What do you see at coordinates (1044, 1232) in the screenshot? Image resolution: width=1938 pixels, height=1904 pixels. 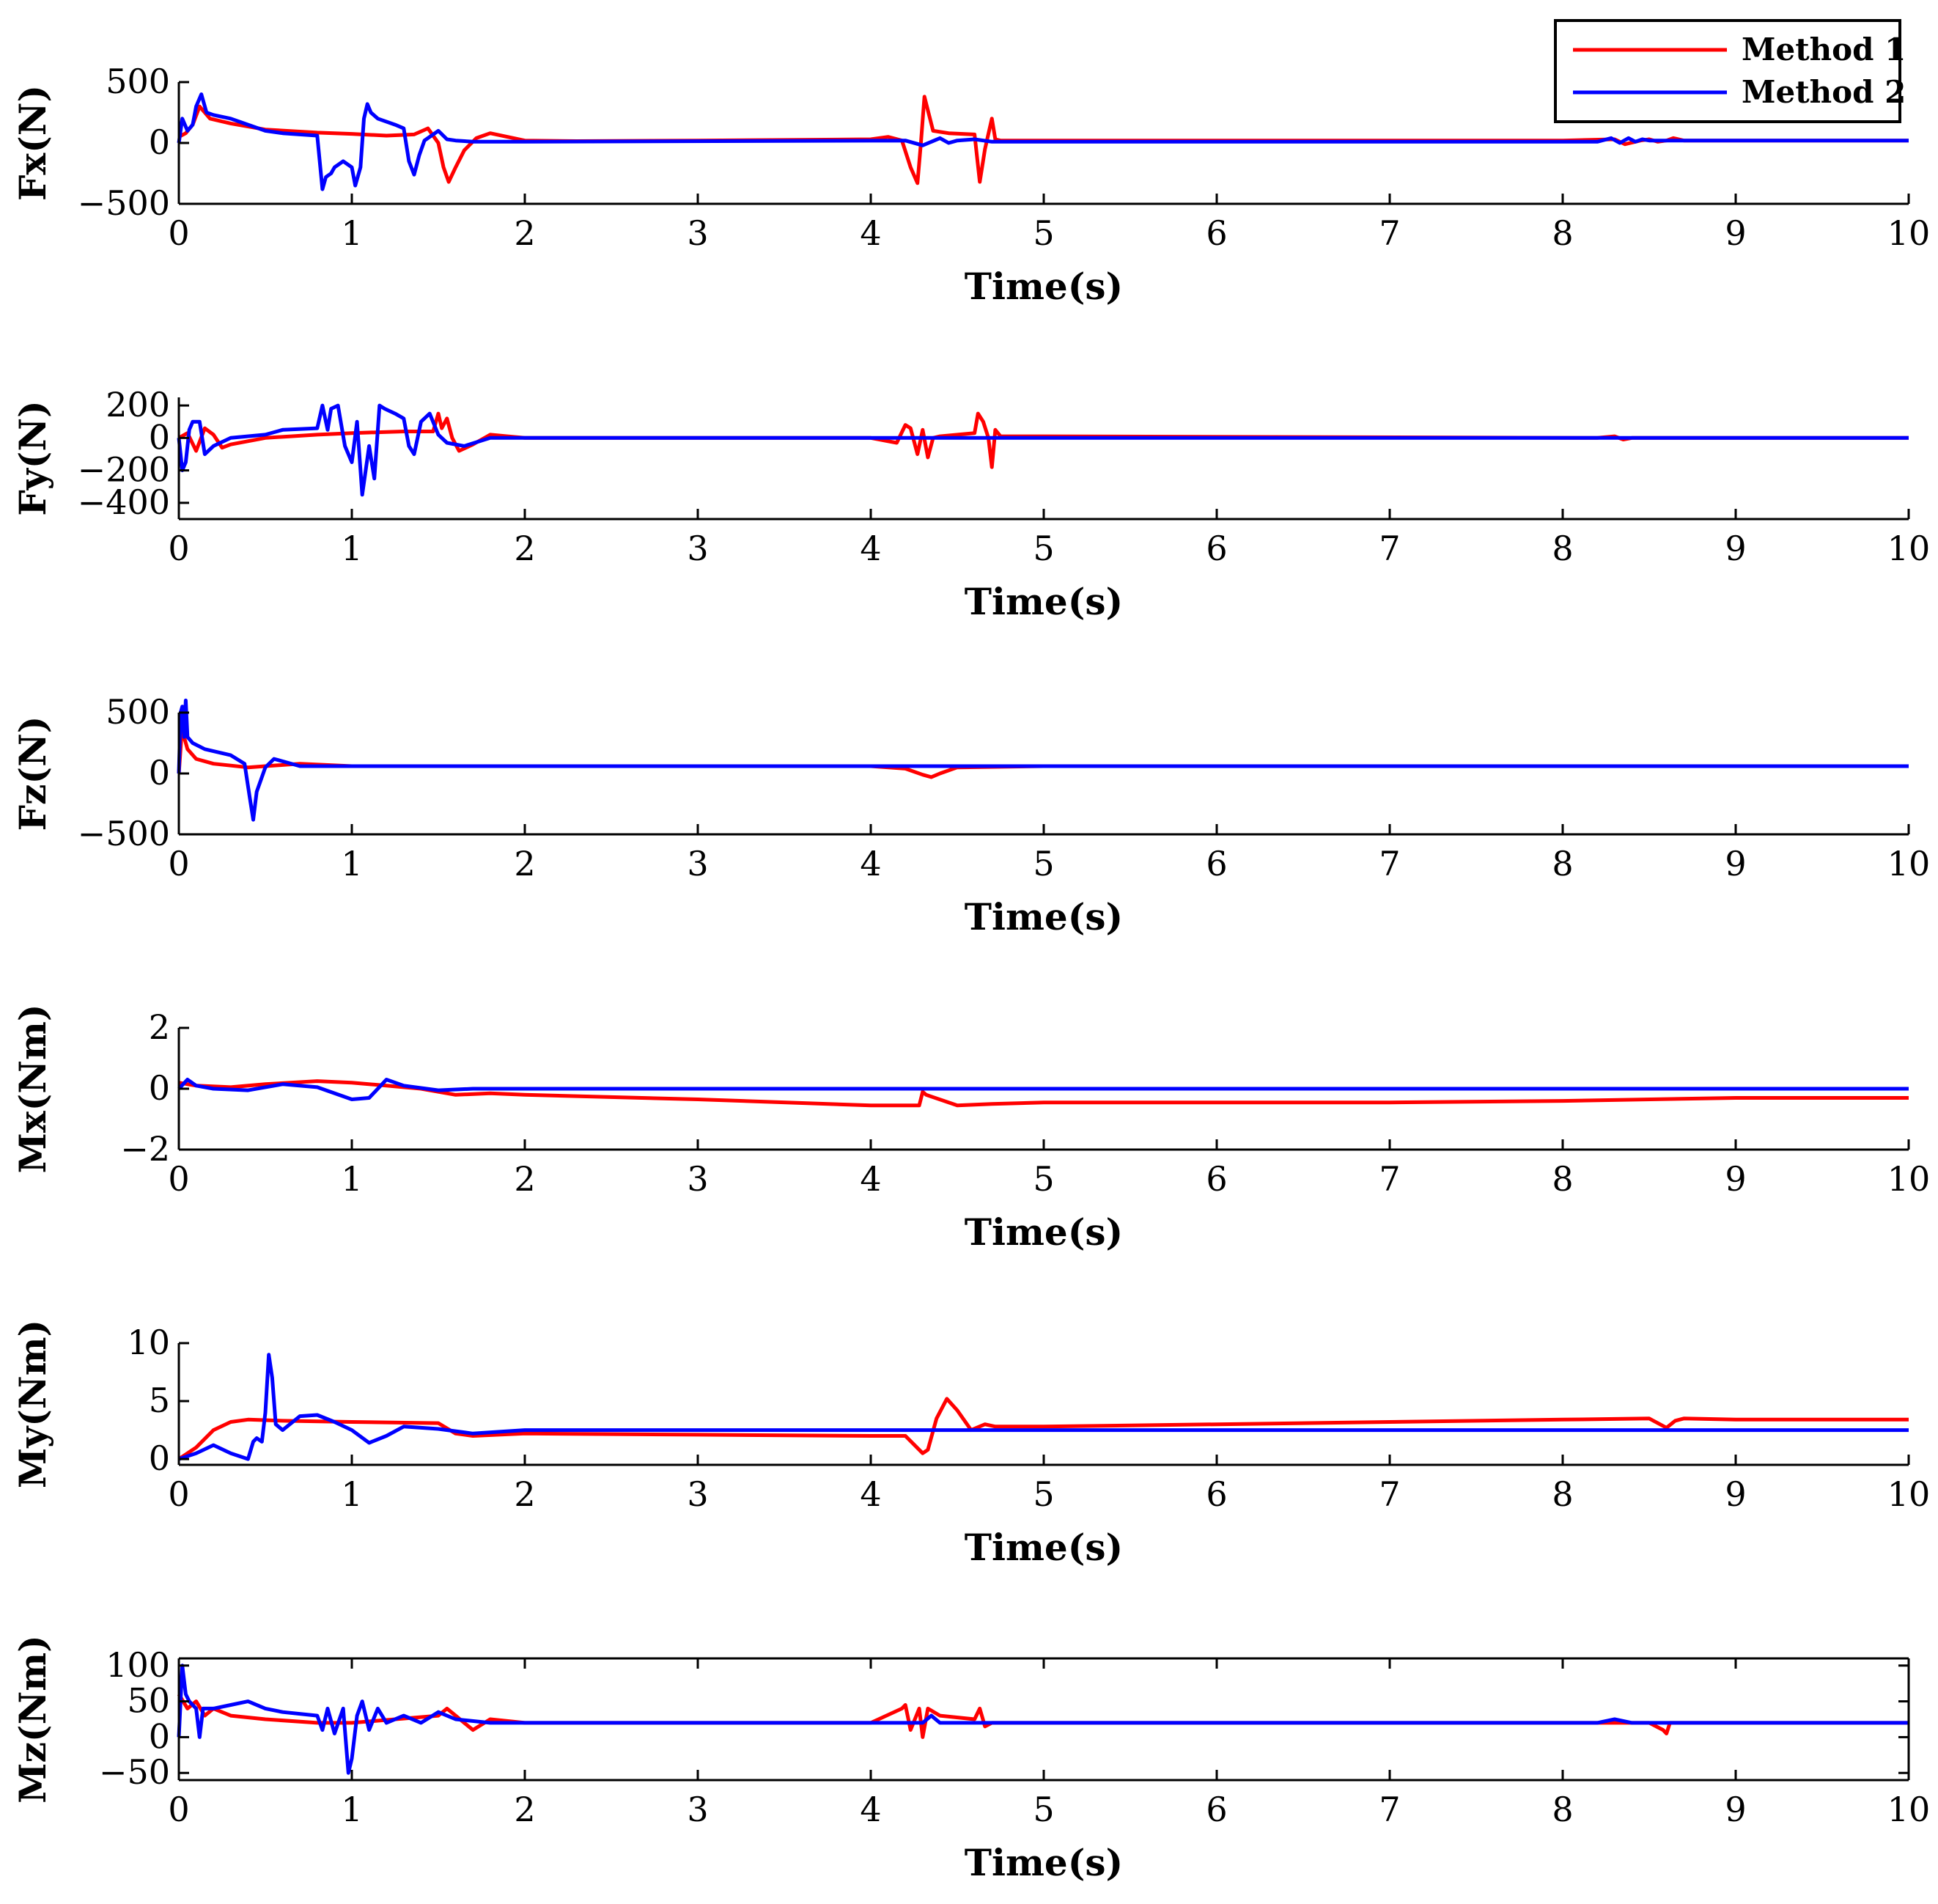 I see `mx-x-axis-label: Time(s)` at bounding box center [1044, 1232].